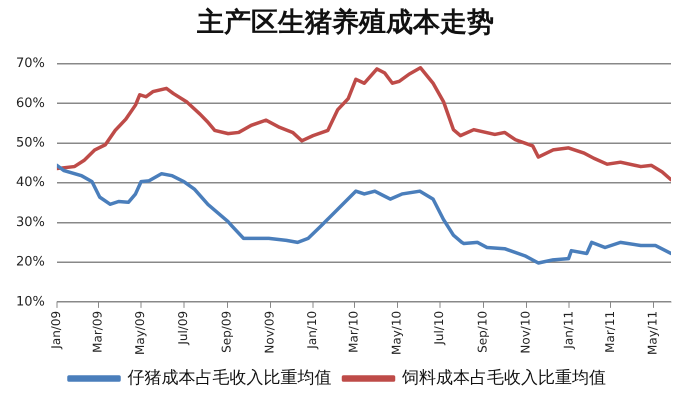  Describe the element at coordinates (30, 103) in the screenshot. I see `y-tick-label: 60%` at that location.